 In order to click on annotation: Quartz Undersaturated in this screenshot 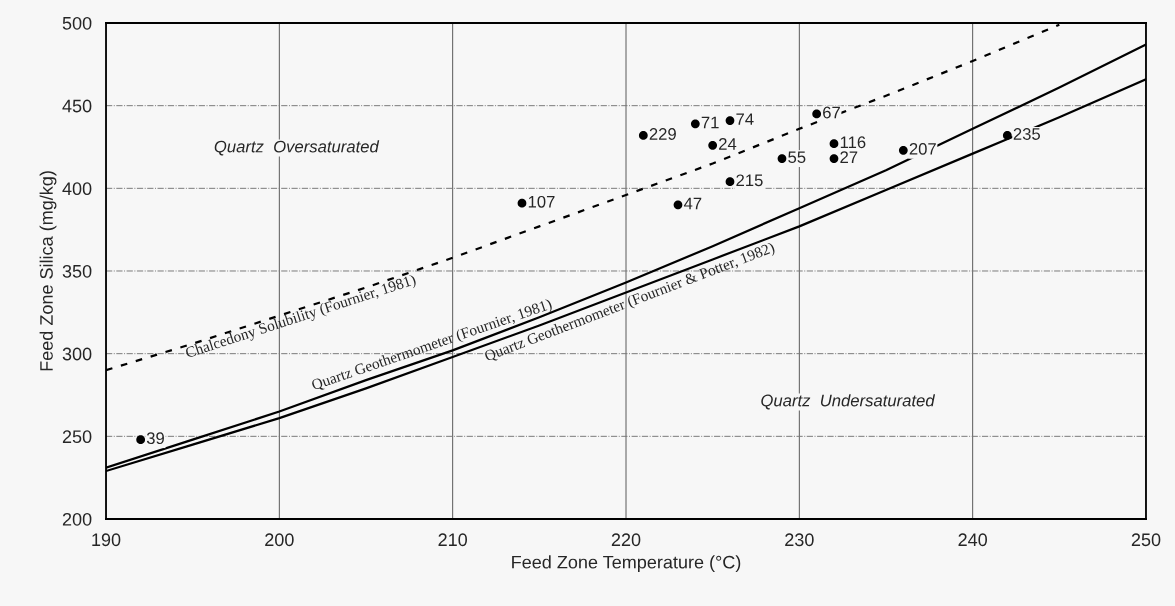, I will do `click(848, 402)`.